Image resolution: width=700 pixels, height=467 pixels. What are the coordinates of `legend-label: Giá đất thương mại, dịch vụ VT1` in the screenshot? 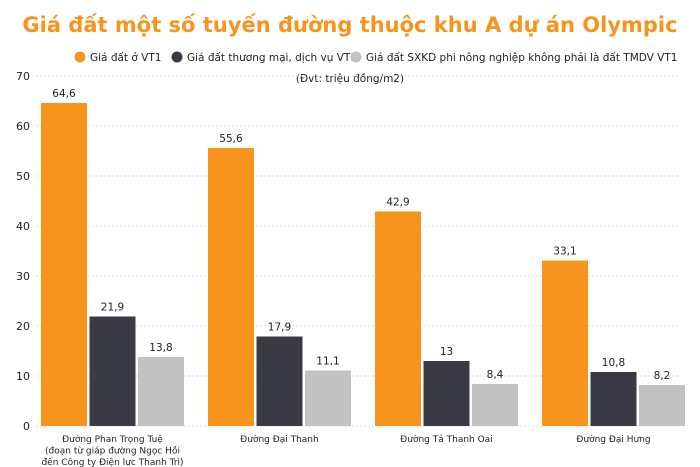 It's located at (272, 58).